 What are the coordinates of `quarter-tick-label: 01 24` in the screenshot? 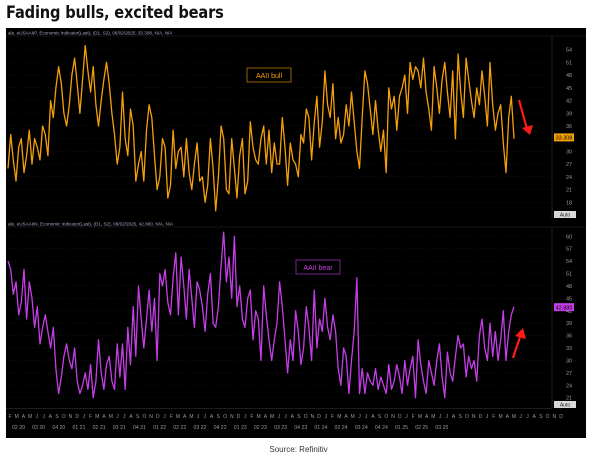 It's located at (320, 428).